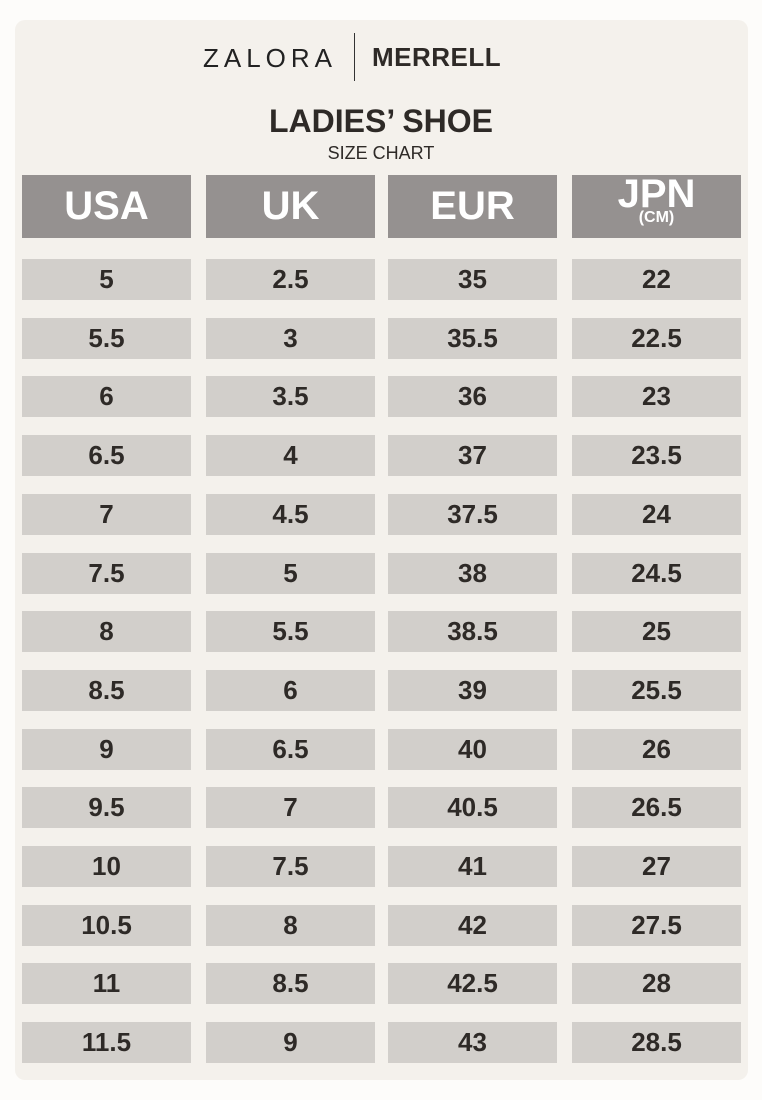  Describe the element at coordinates (472, 455) in the screenshot. I see `size-cell-eur: 37` at that location.